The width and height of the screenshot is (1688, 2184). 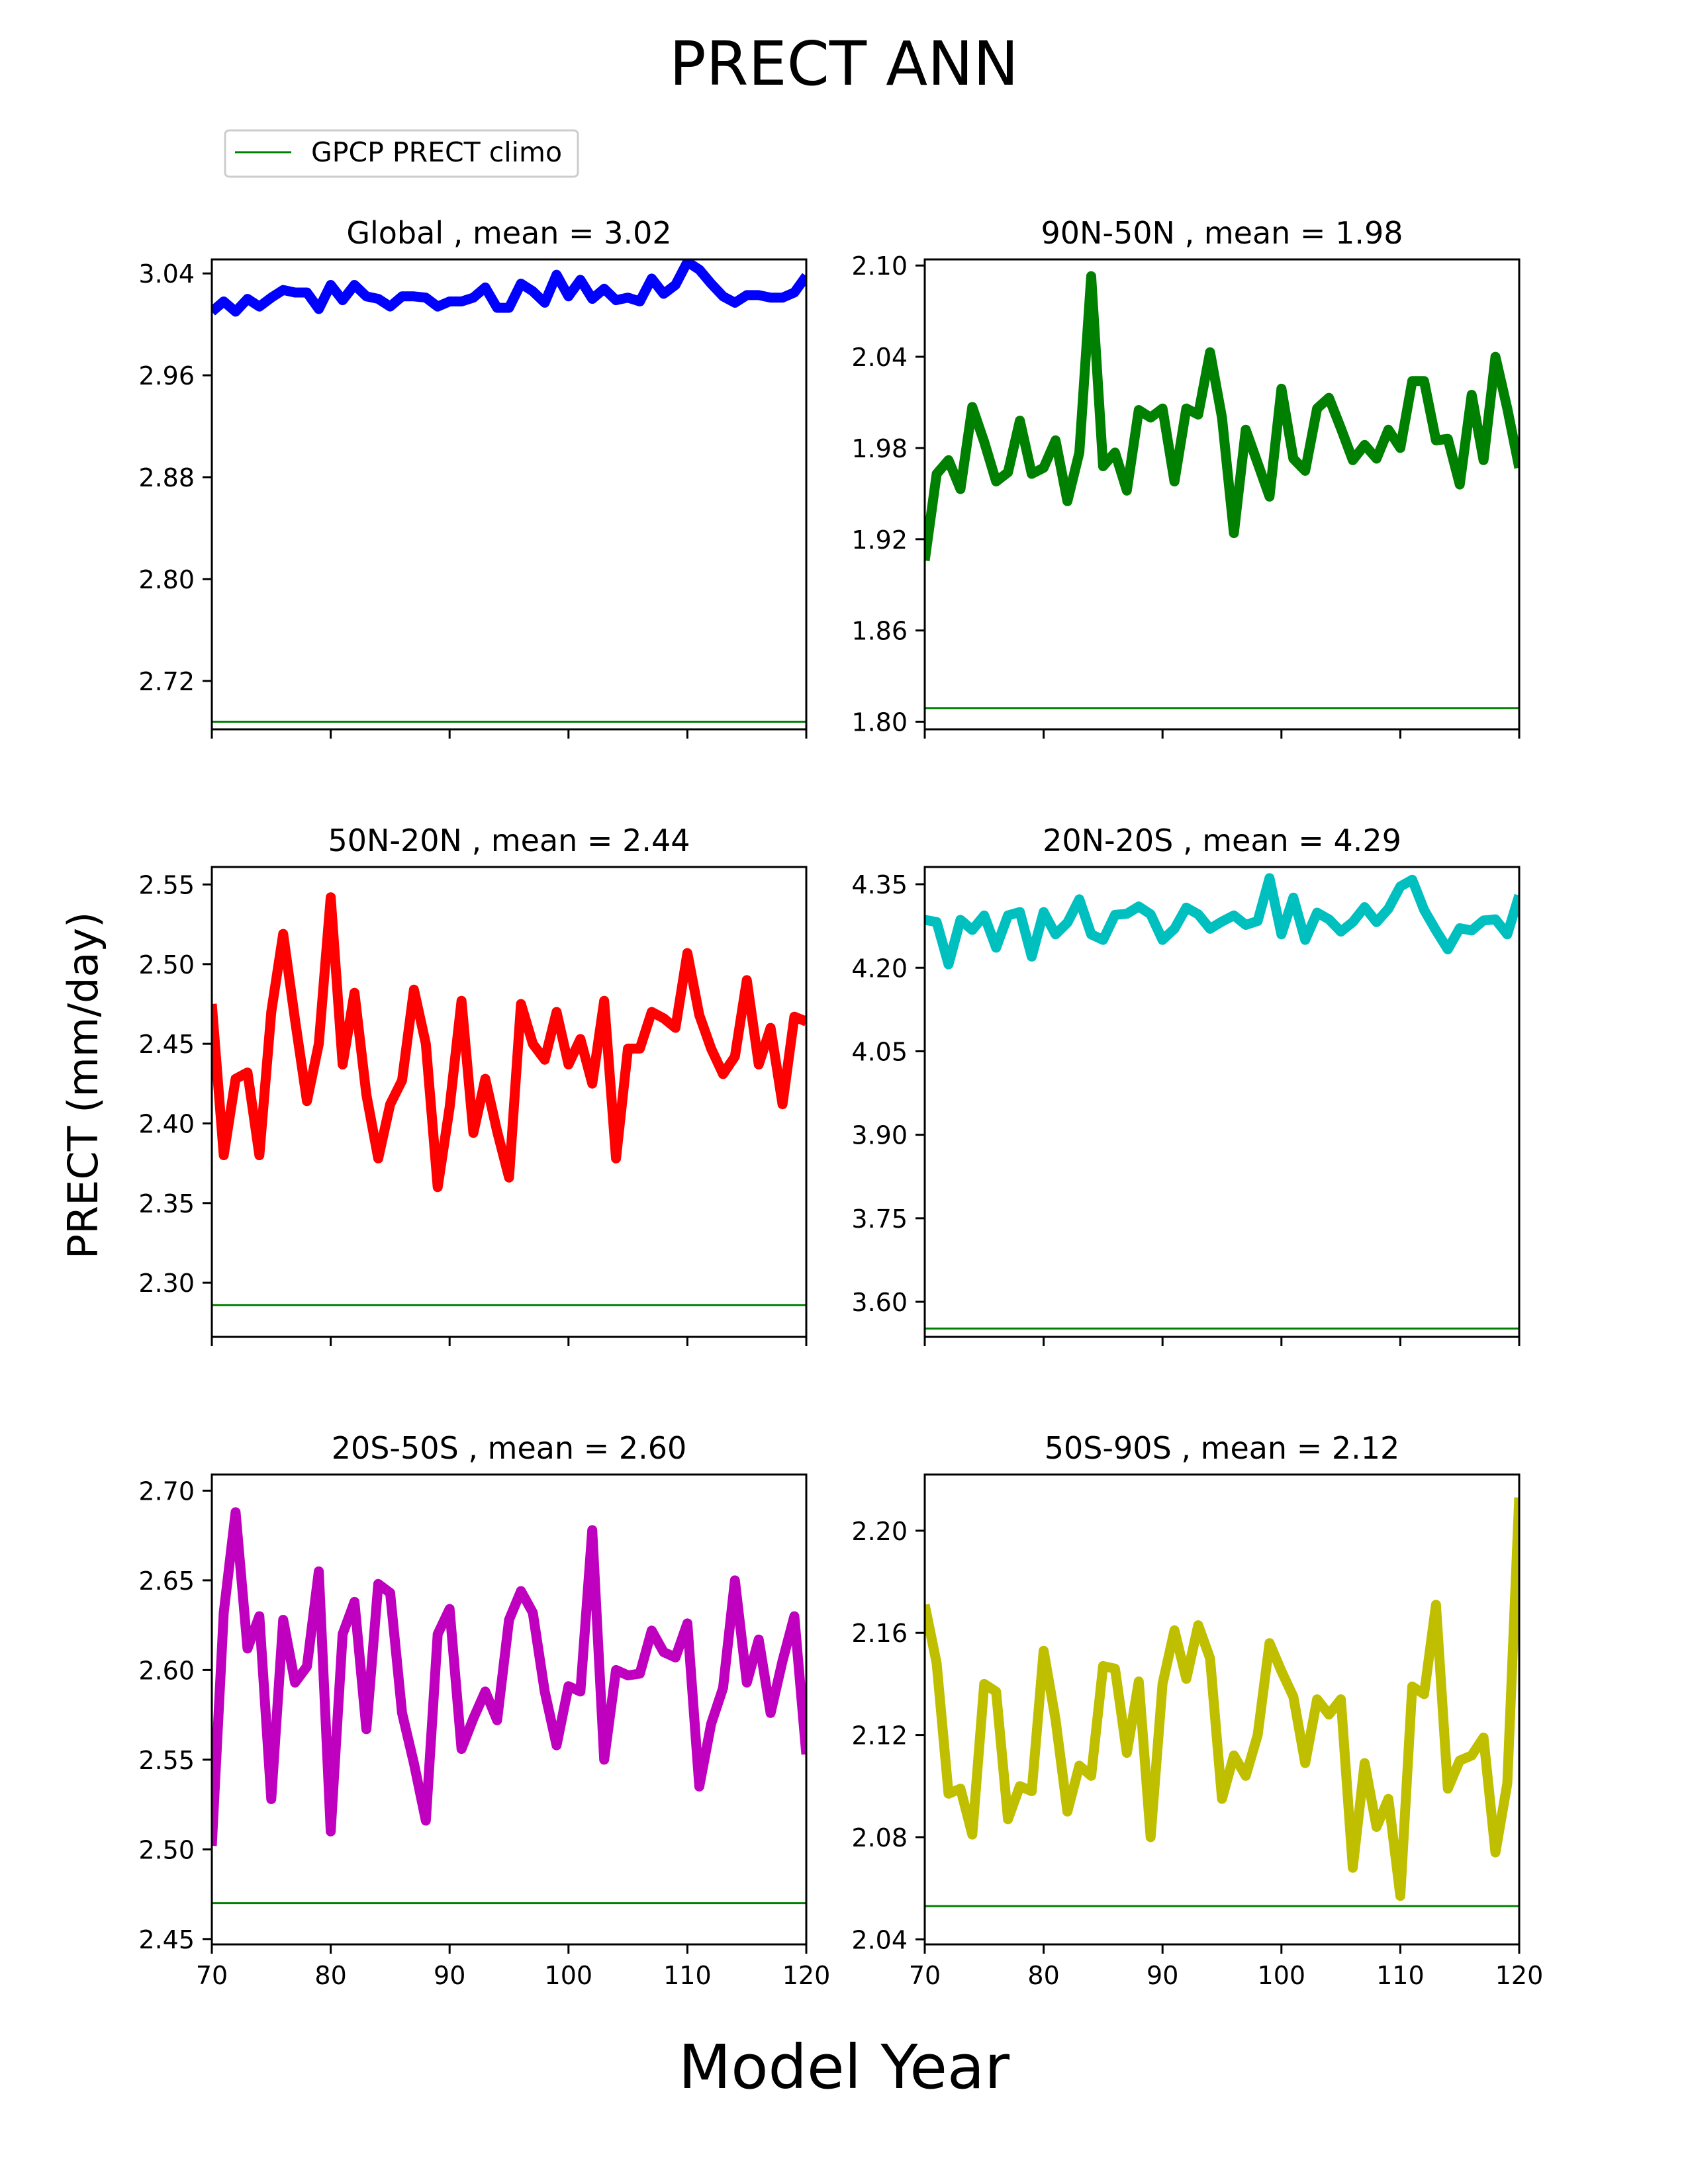 What do you see at coordinates (508, 233) in the screenshot?
I see `subplot-title: Global , mean = 3.02` at bounding box center [508, 233].